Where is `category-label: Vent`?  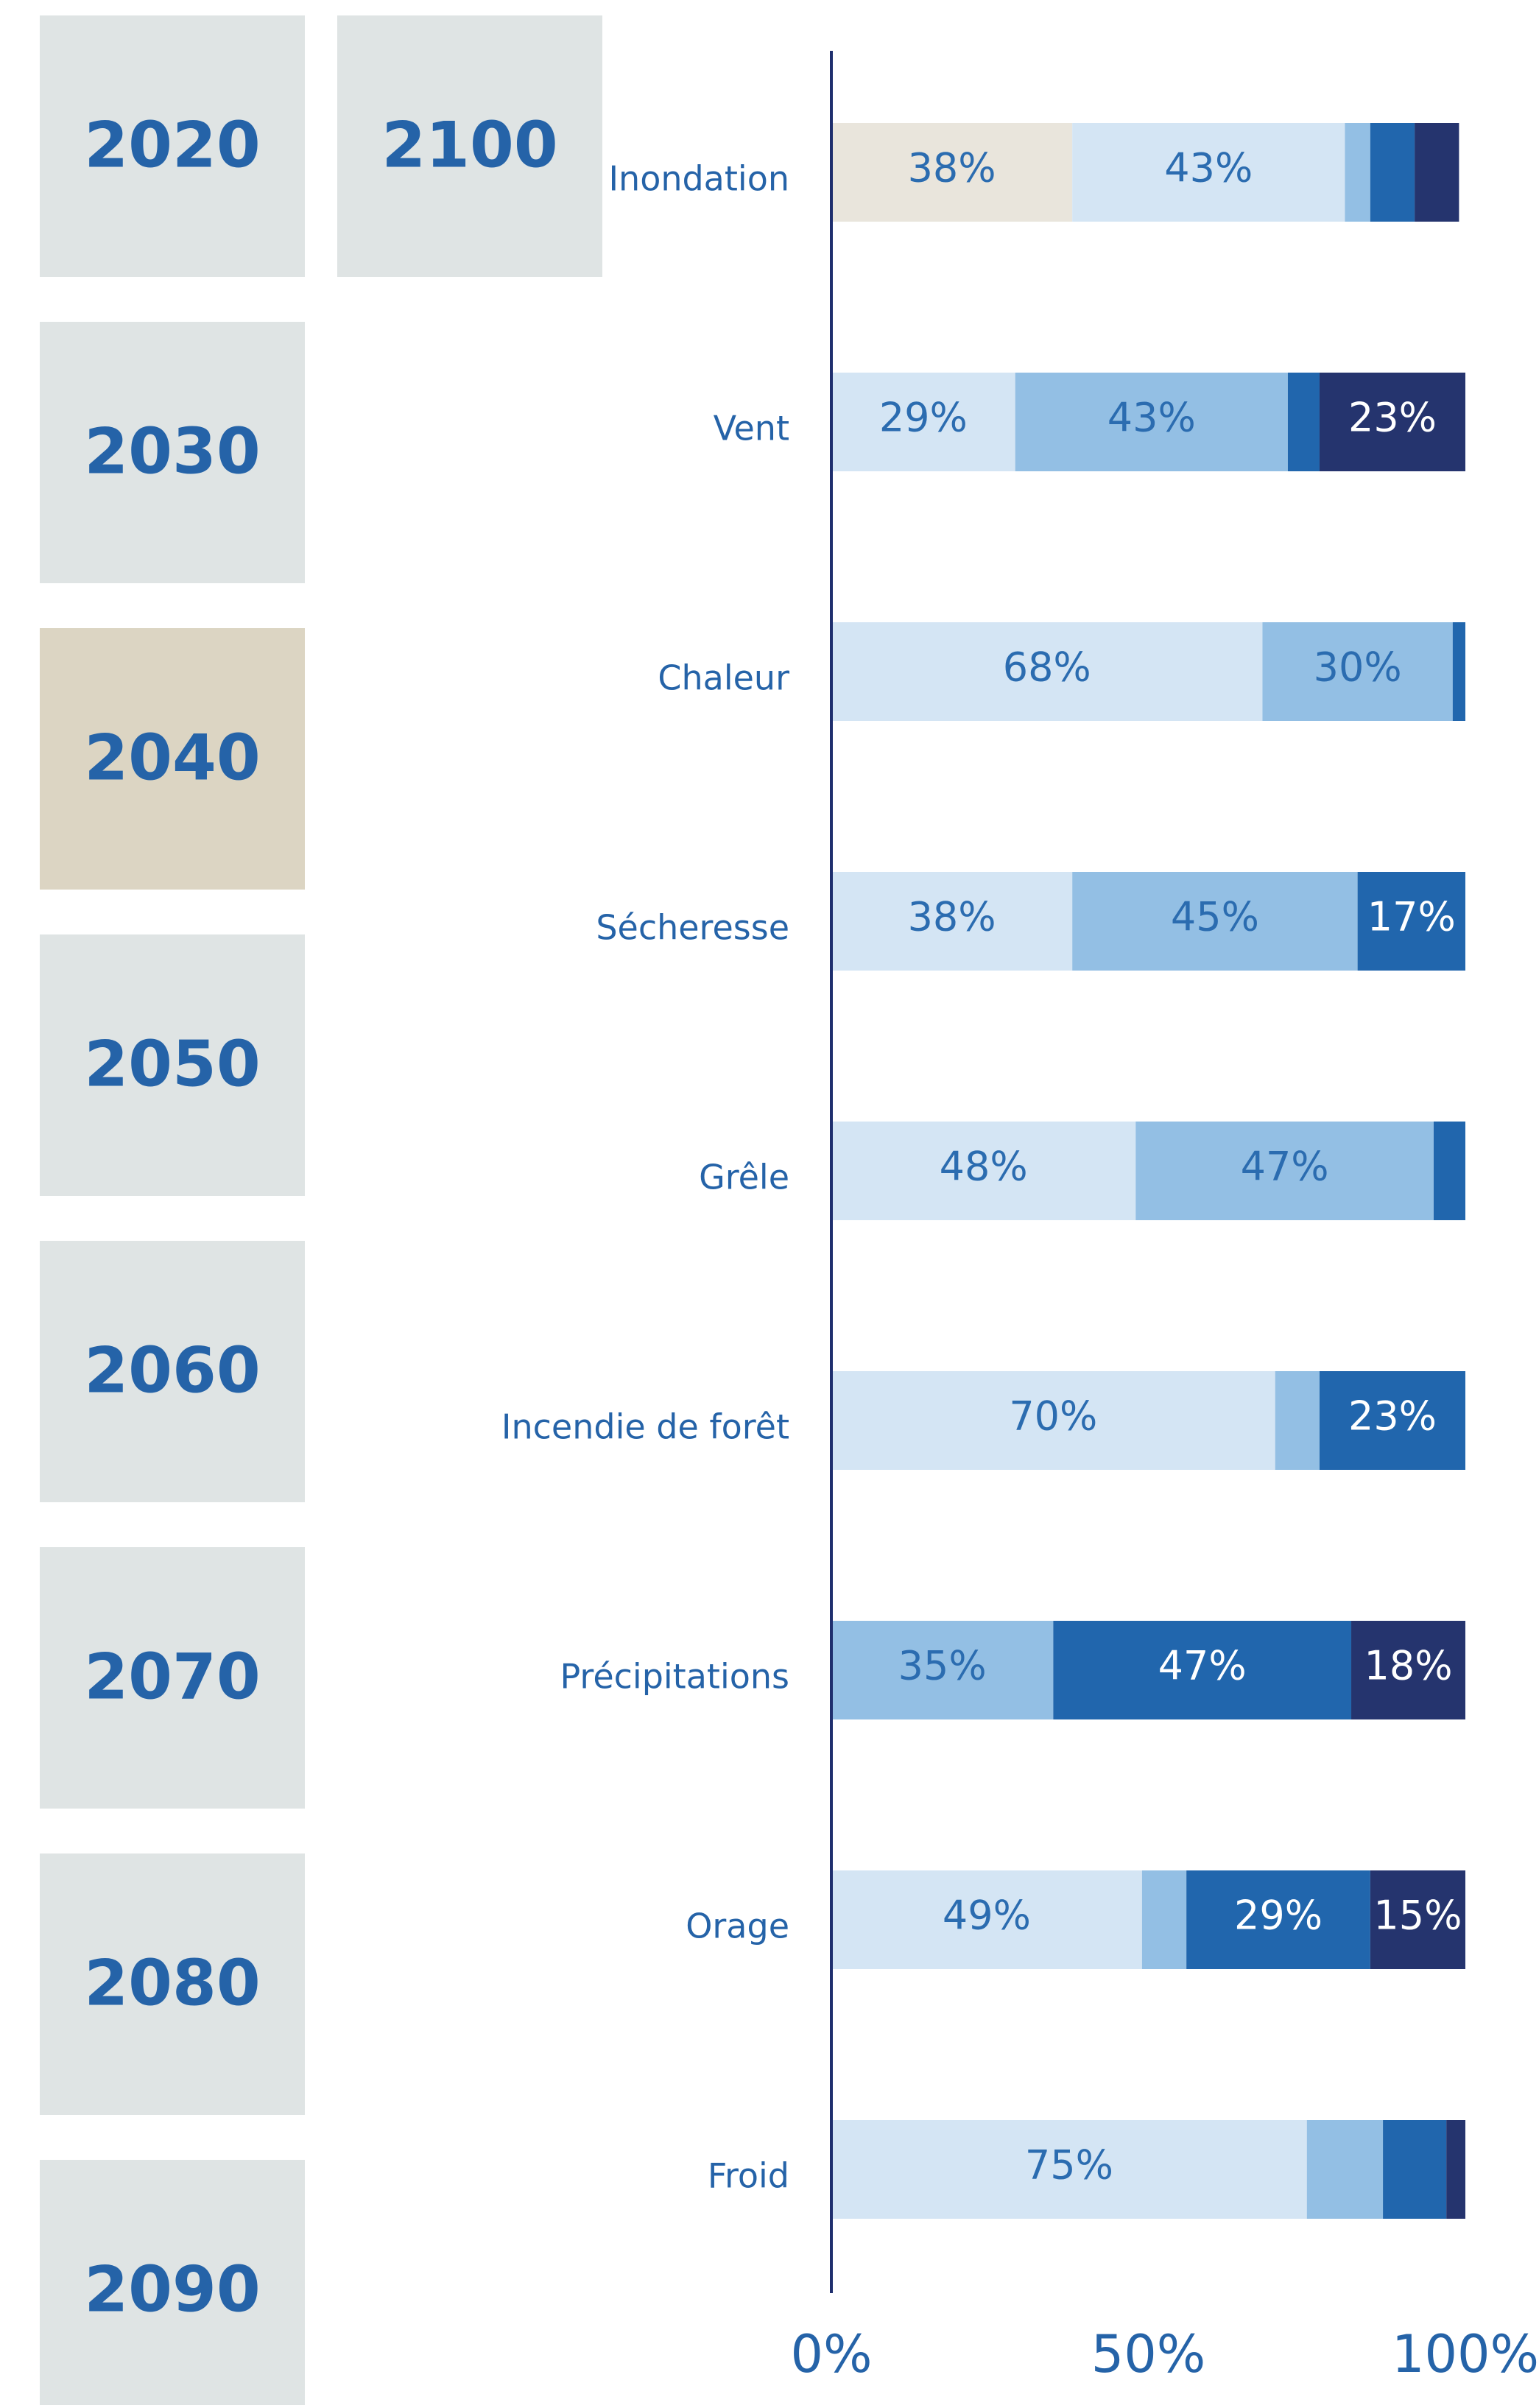
category-label: Vent is located at coordinates (751, 428).